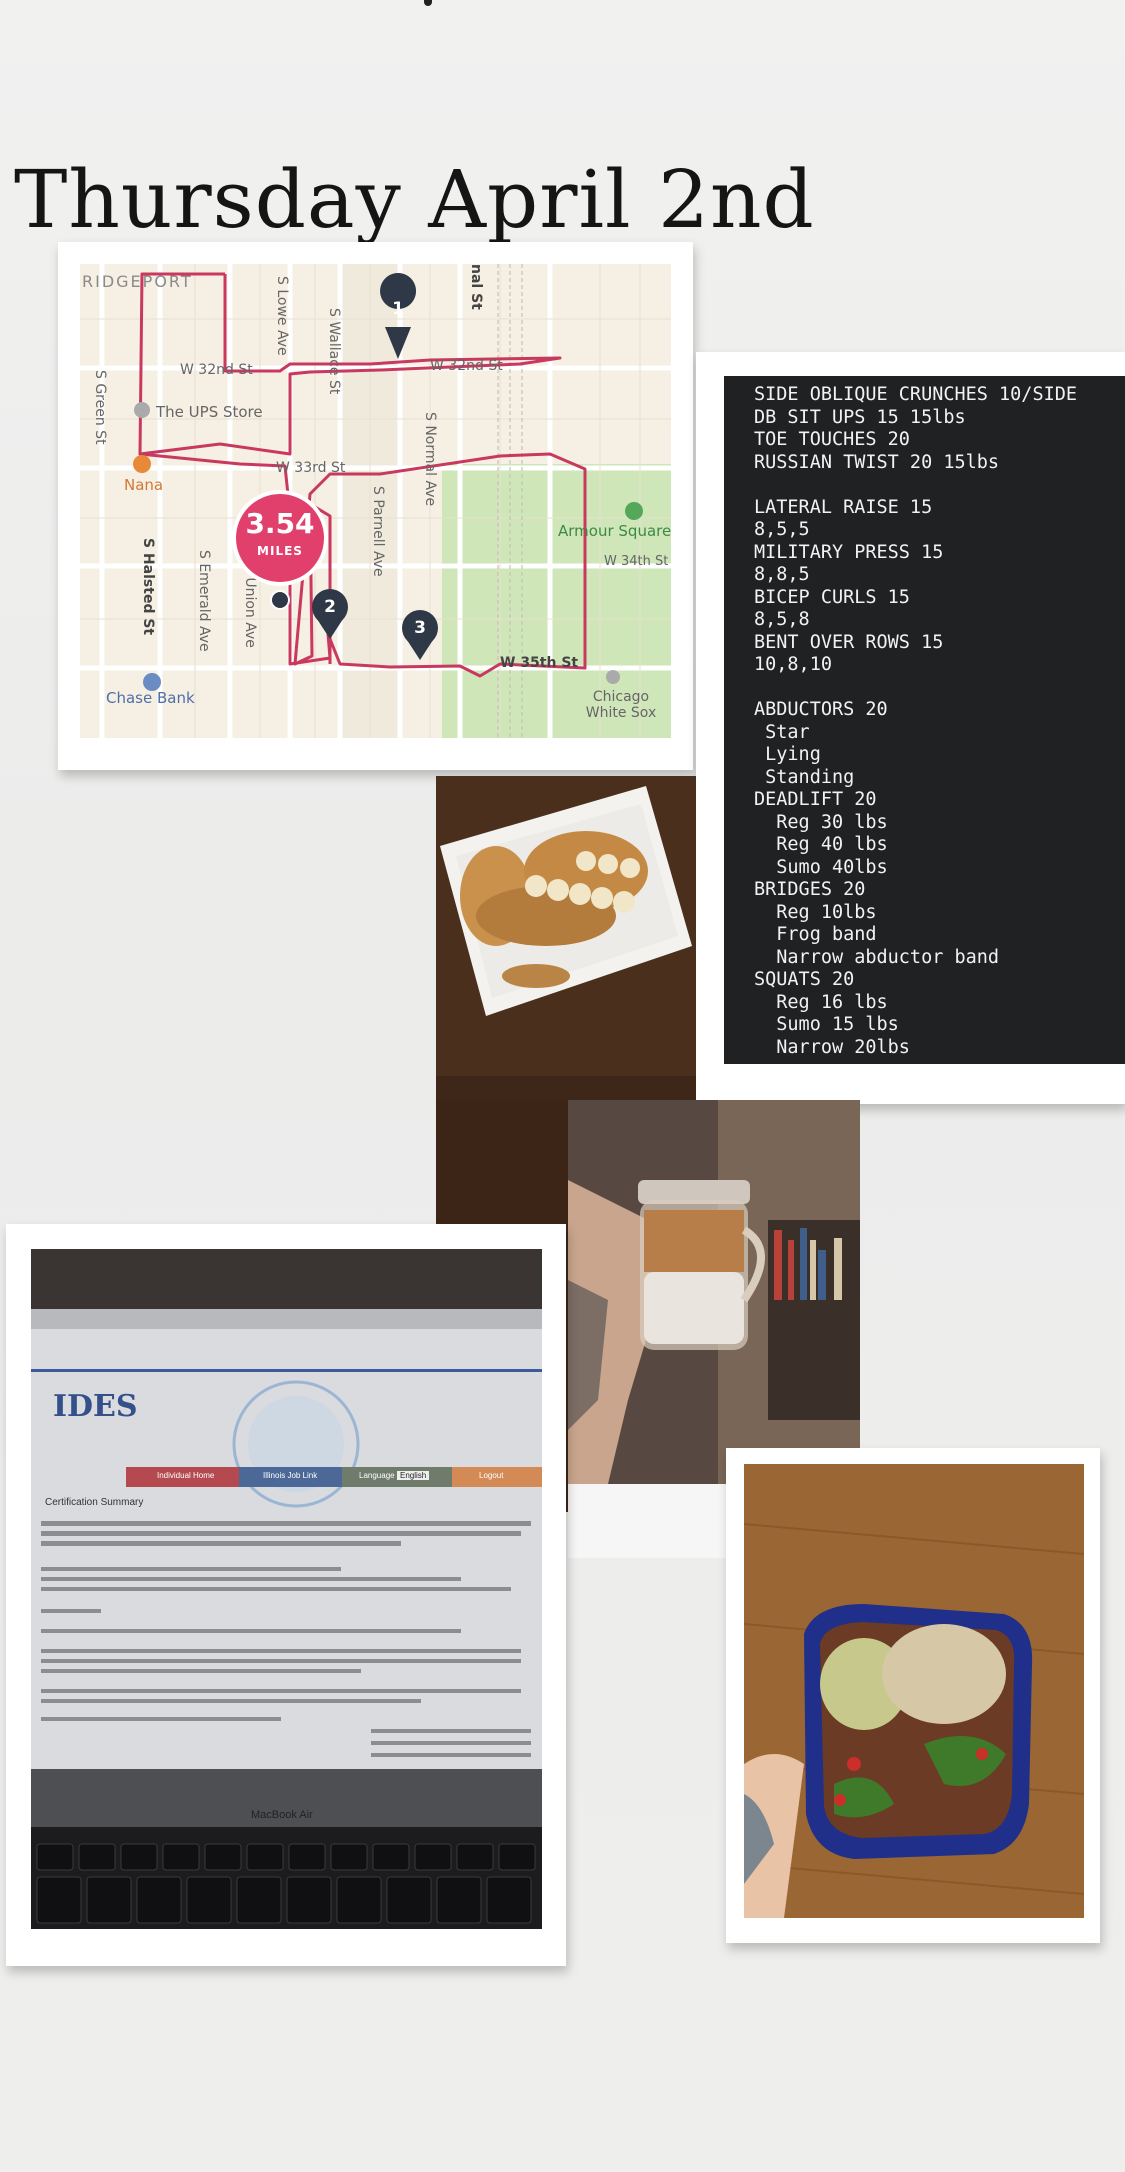 The height and width of the screenshot is (2172, 1125). I want to click on map-label-canal: nal St, so click(476, 287).